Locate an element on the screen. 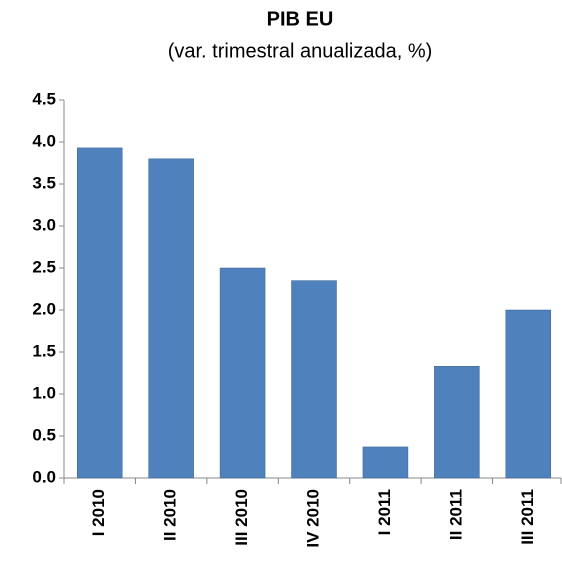 This screenshot has width=562, height=572. x-tick-label: II 2010 is located at coordinates (170, 515).